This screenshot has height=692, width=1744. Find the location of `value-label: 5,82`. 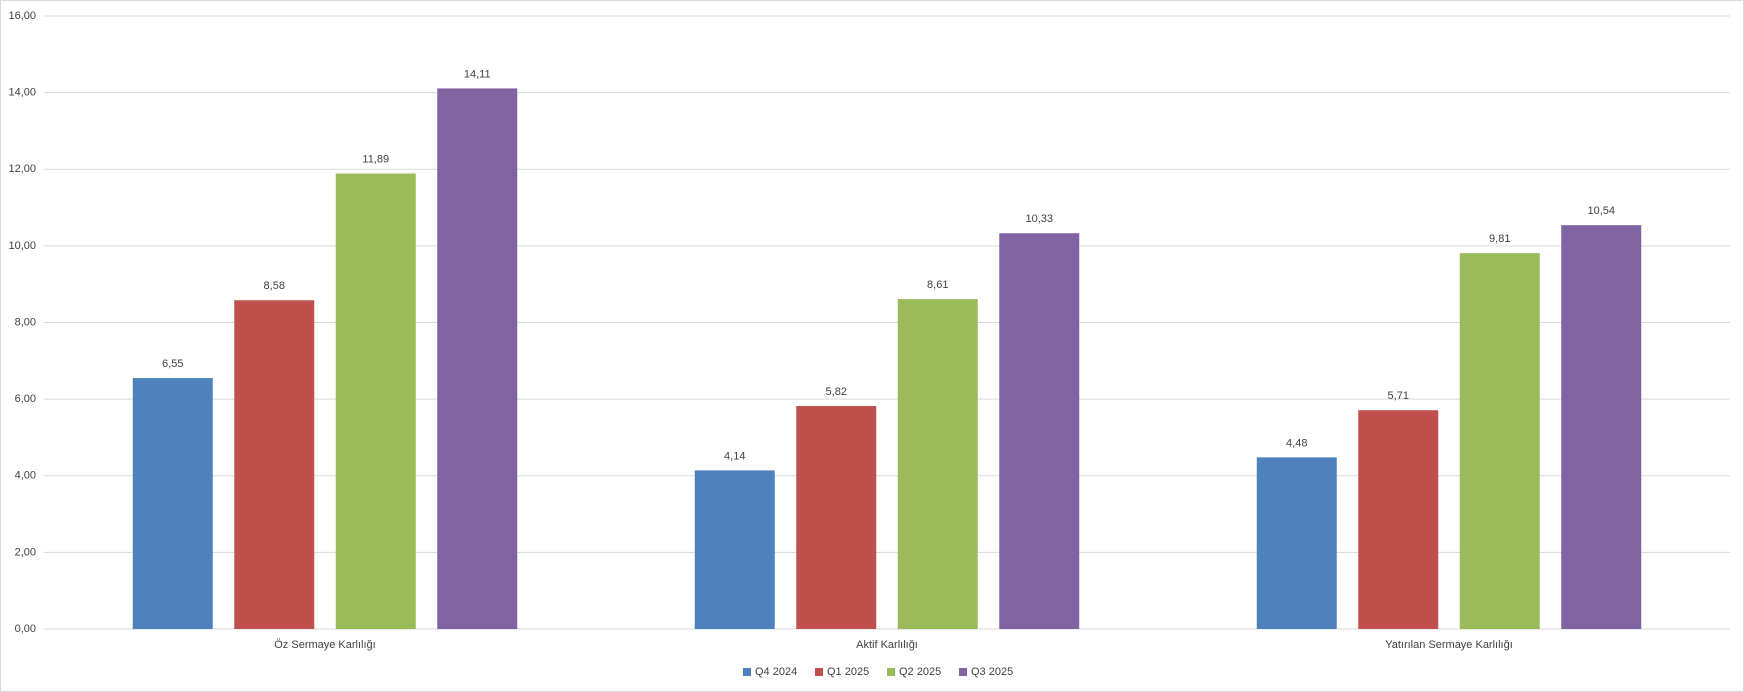

value-label: 5,82 is located at coordinates (836, 392).